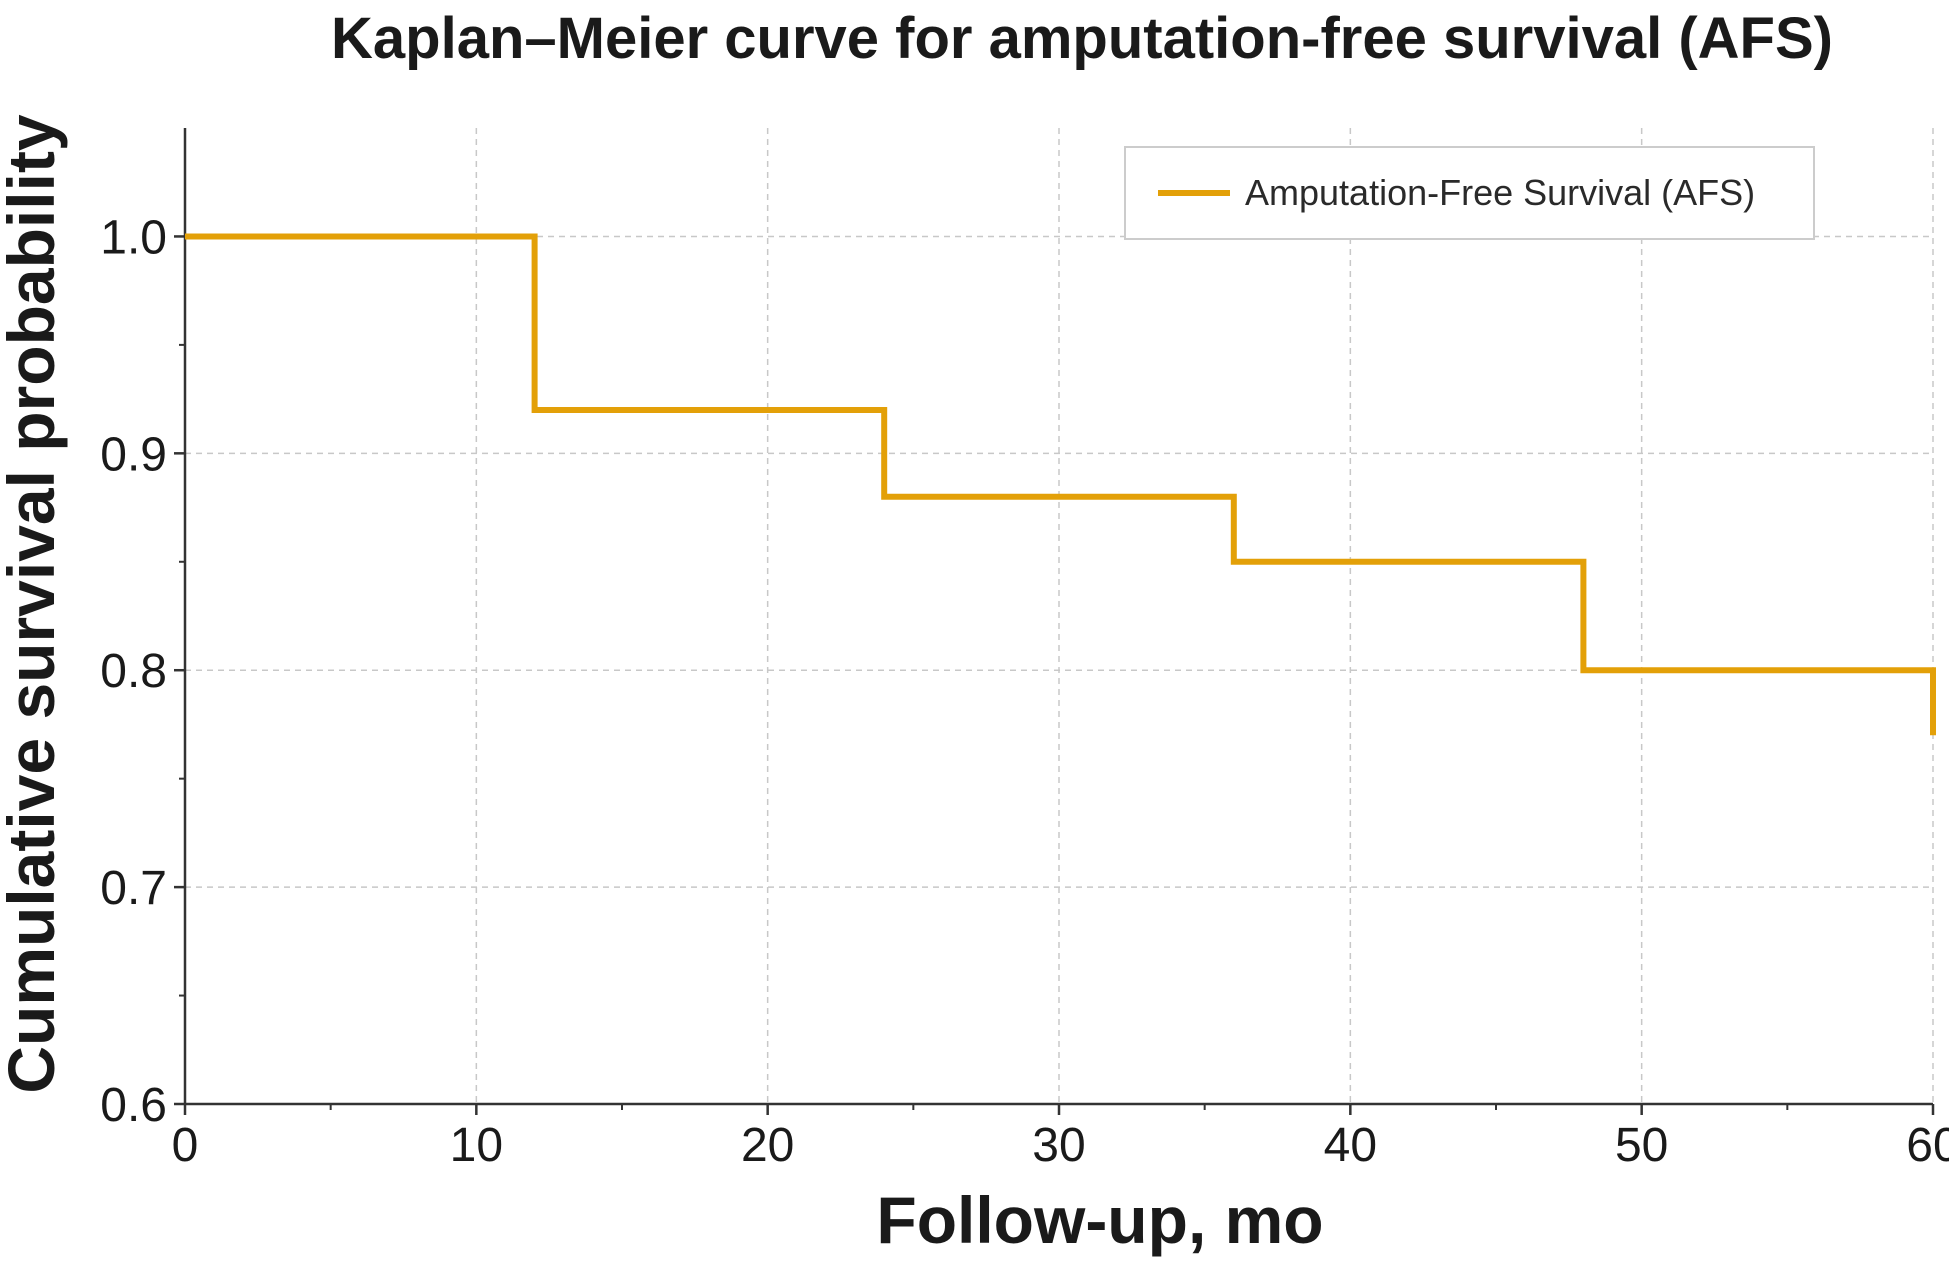 The height and width of the screenshot is (1266, 1949). I want to click on x-tick-label: 0, so click(185, 1145).